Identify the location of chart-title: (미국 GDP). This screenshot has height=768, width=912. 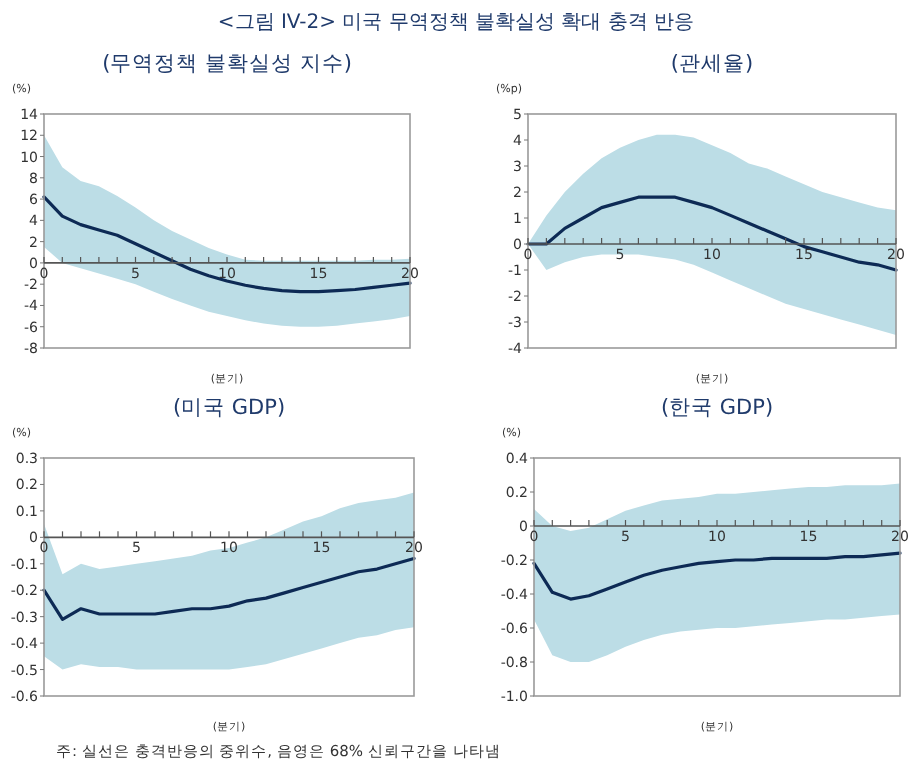
(229, 408).